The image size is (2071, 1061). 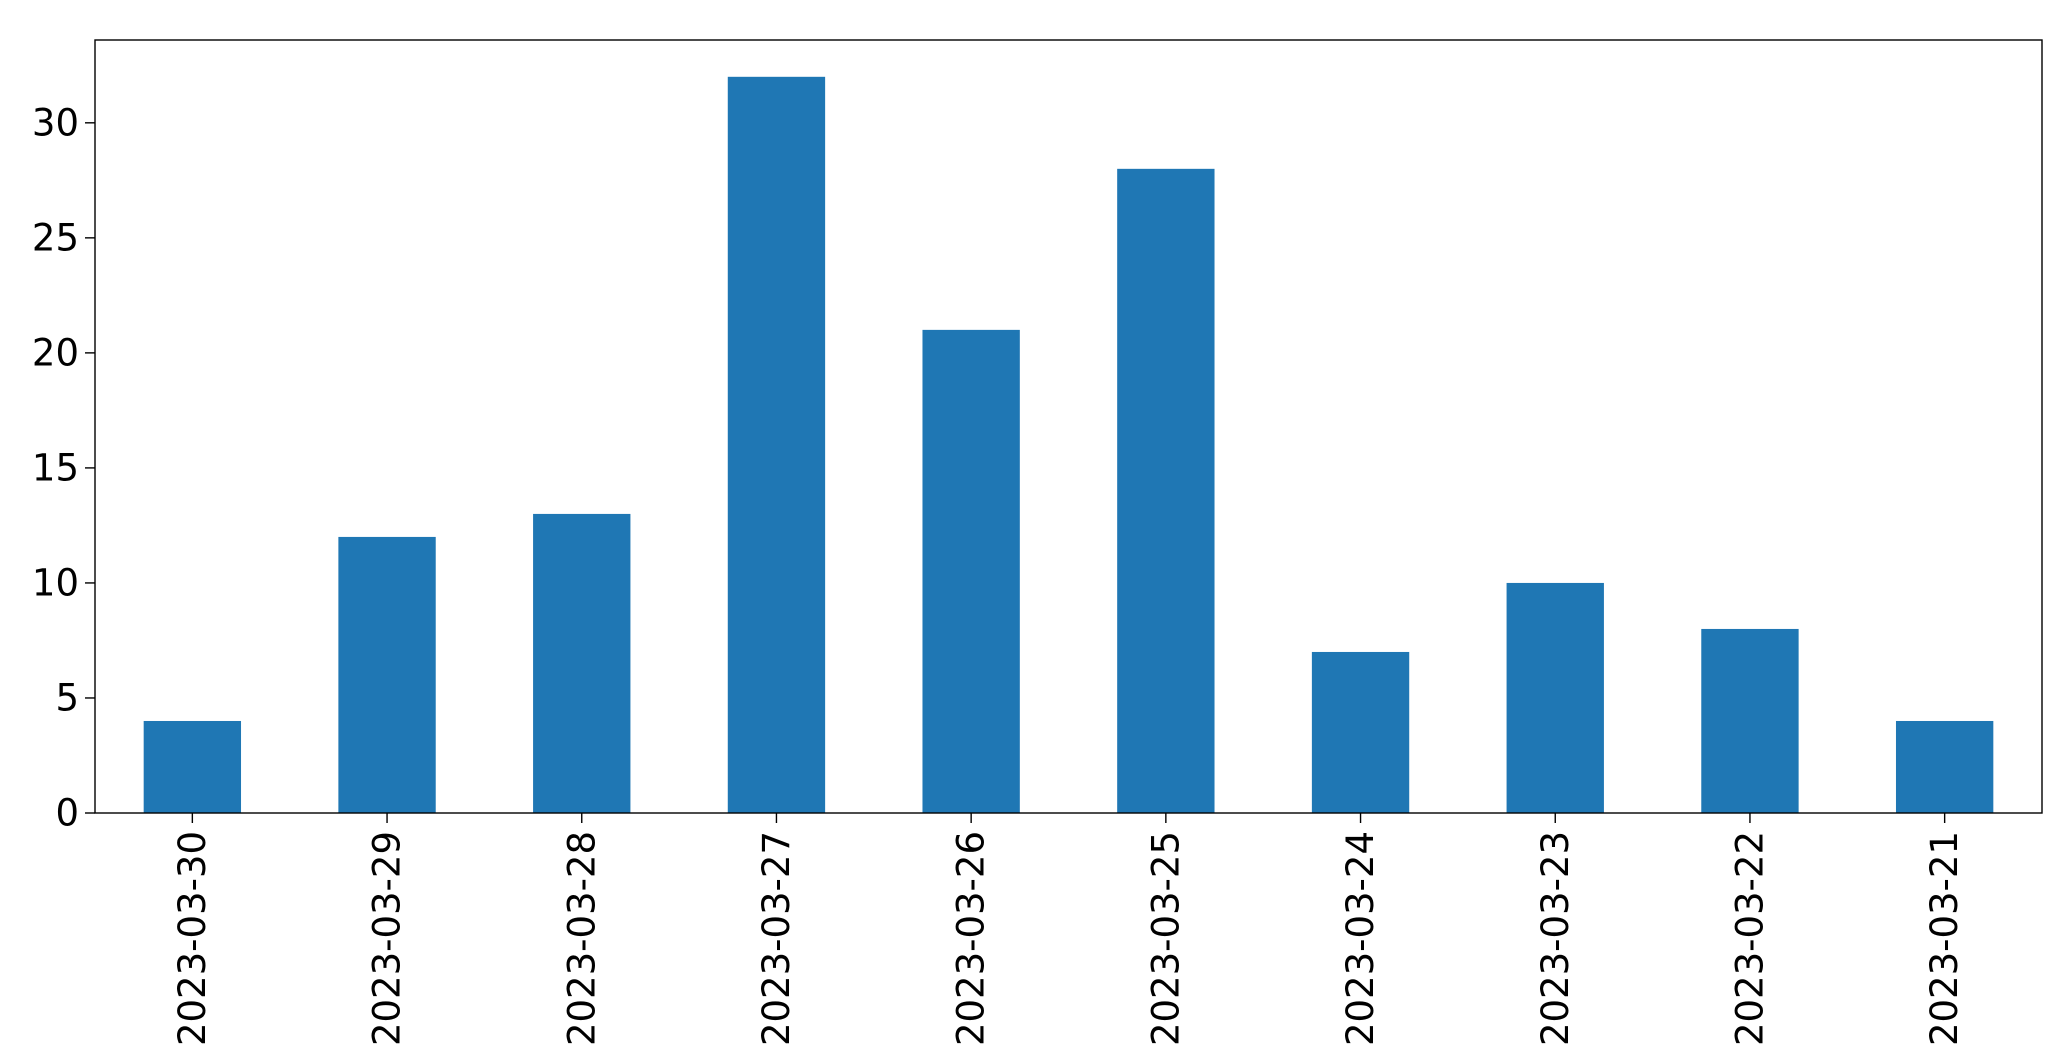 What do you see at coordinates (192, 938) in the screenshot?
I see `x-tick-label: 2023-03-30` at bounding box center [192, 938].